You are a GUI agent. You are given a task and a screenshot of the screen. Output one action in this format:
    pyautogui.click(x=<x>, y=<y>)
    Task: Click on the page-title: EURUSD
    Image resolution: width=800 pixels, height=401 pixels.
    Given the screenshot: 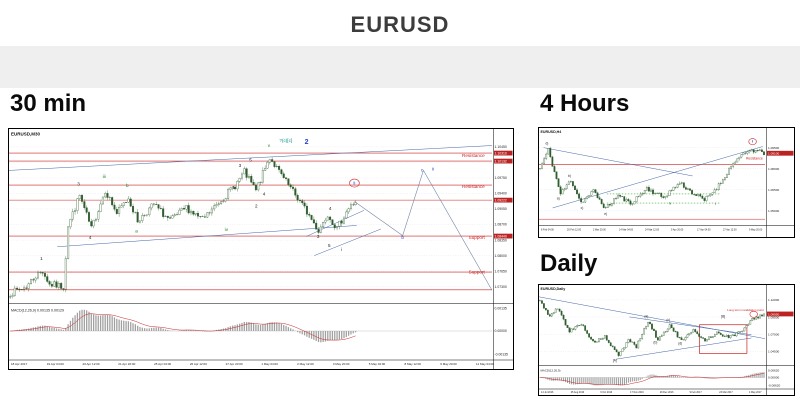 What is the action you would take?
    pyautogui.click(x=400, y=24)
    